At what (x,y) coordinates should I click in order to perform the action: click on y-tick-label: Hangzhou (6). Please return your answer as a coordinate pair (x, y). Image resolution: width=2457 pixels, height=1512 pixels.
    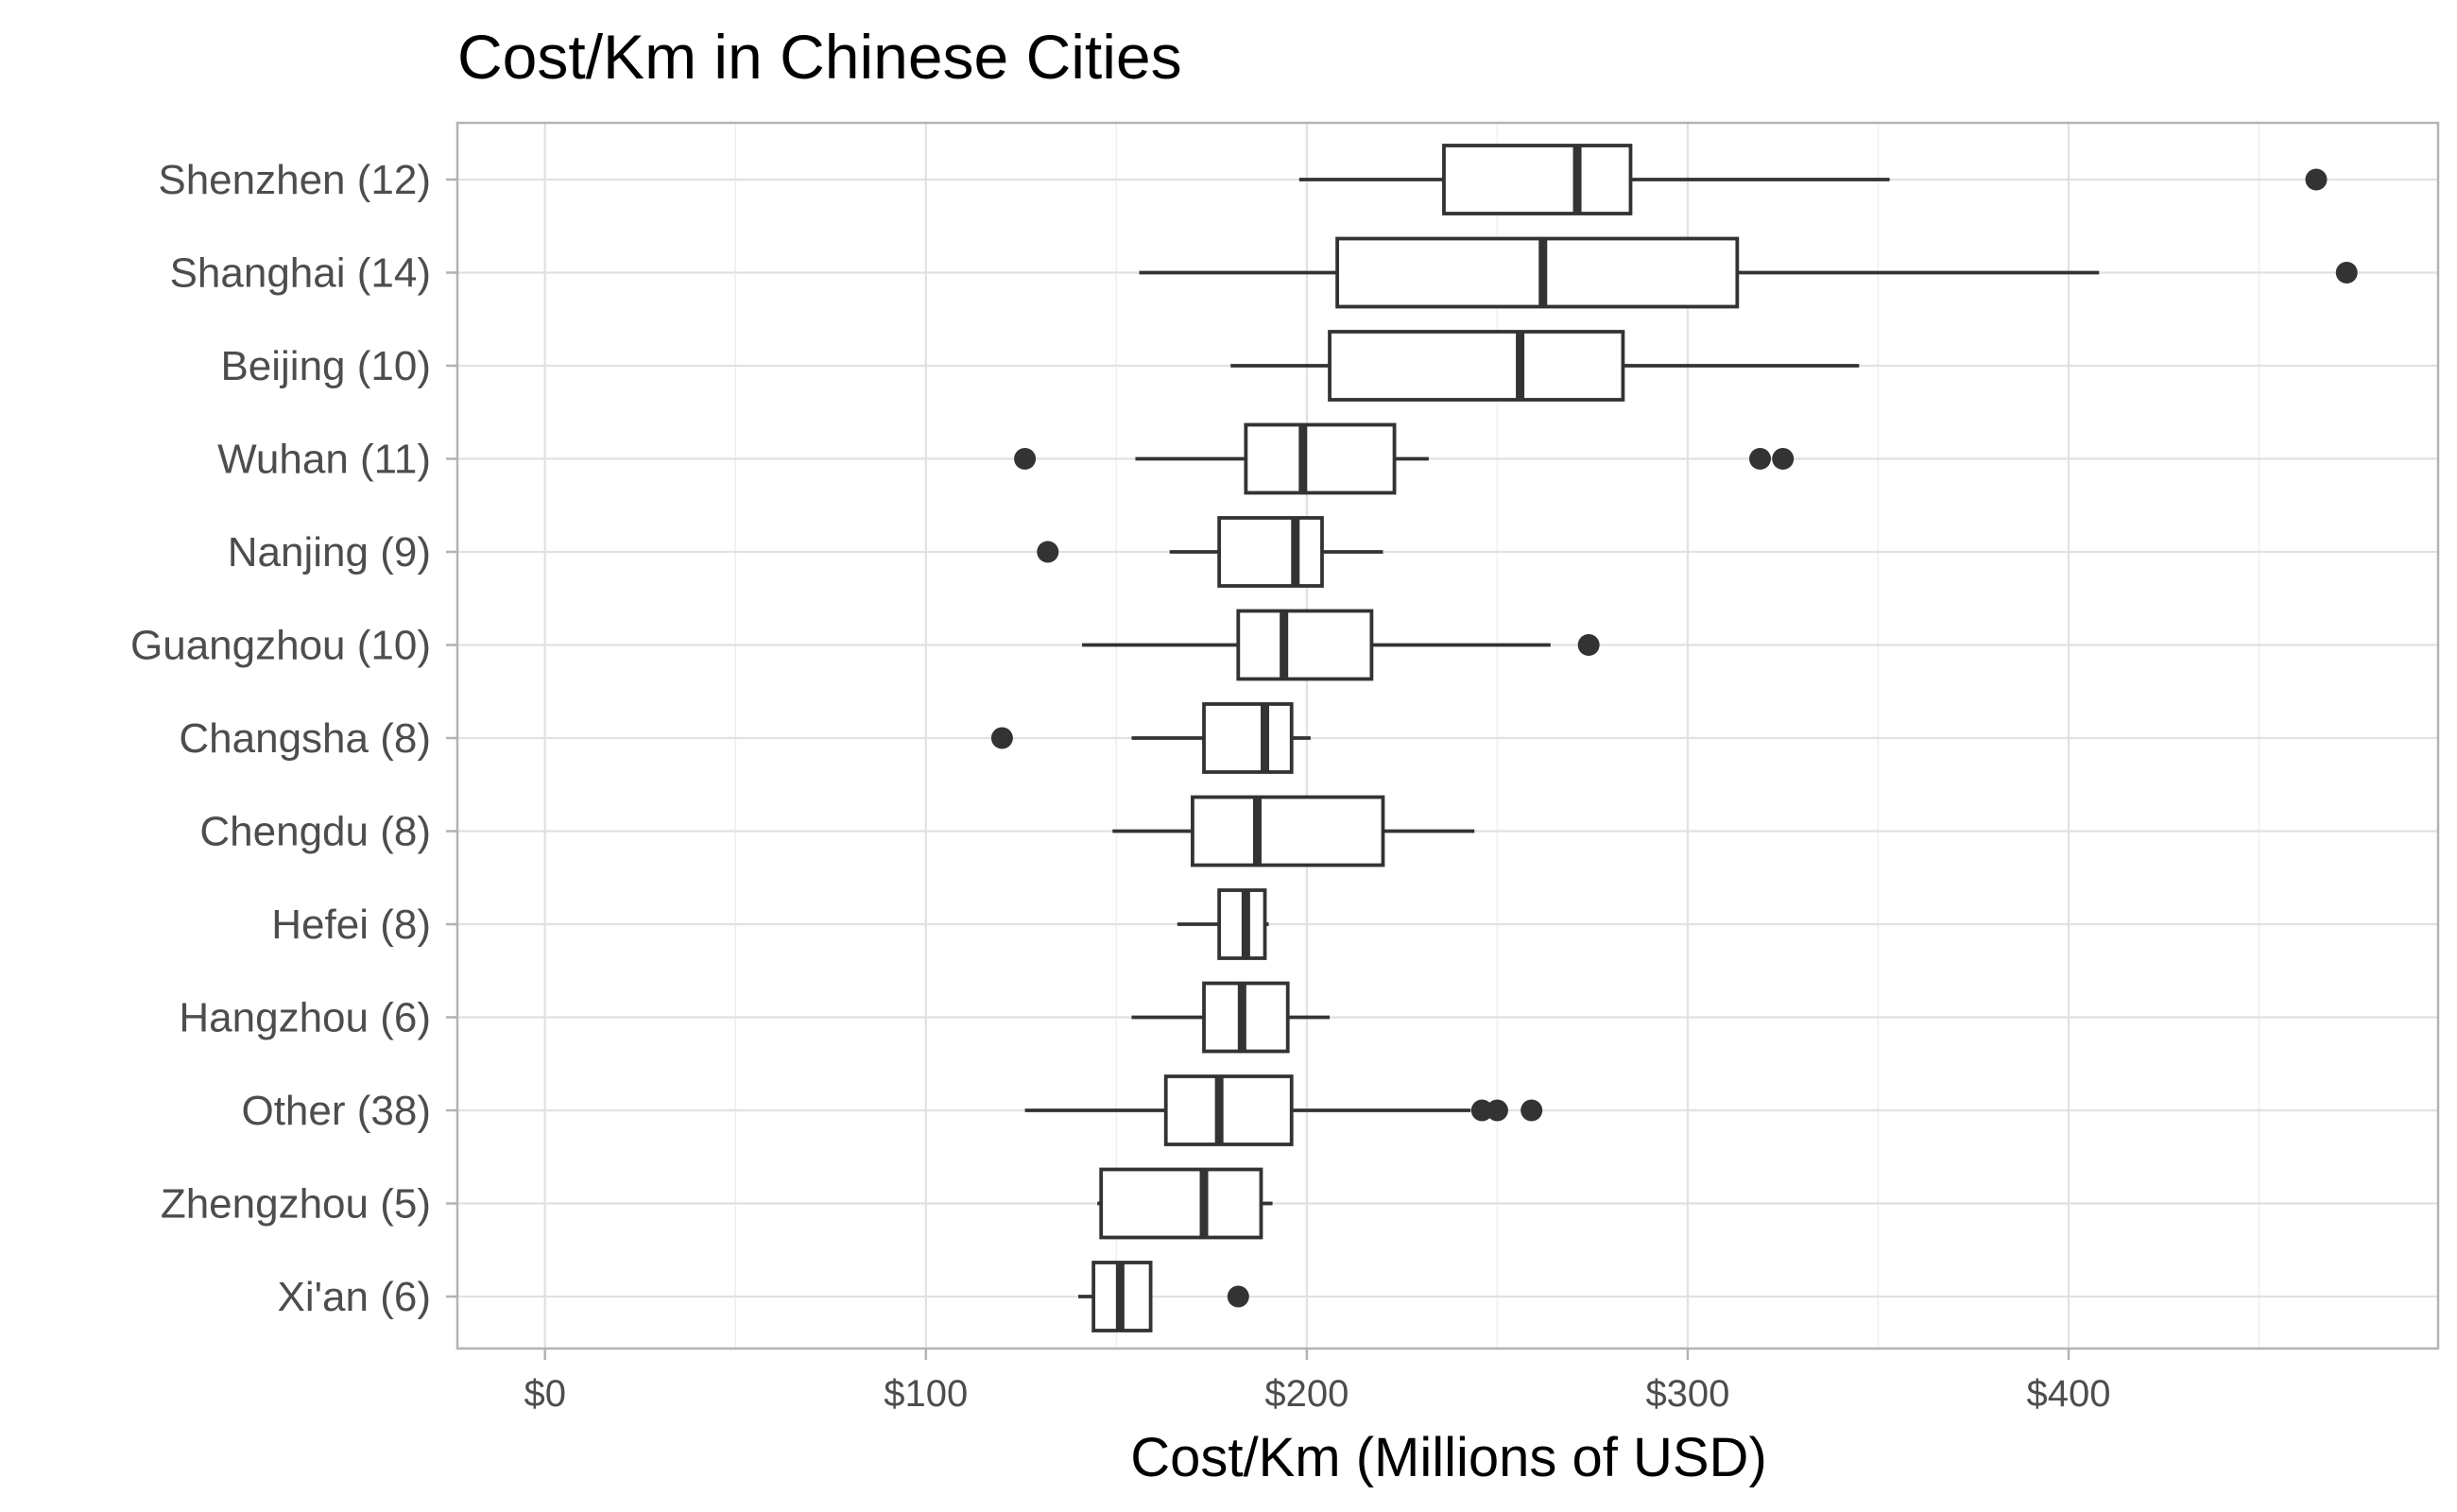
    Looking at the image, I should click on (305, 1018).